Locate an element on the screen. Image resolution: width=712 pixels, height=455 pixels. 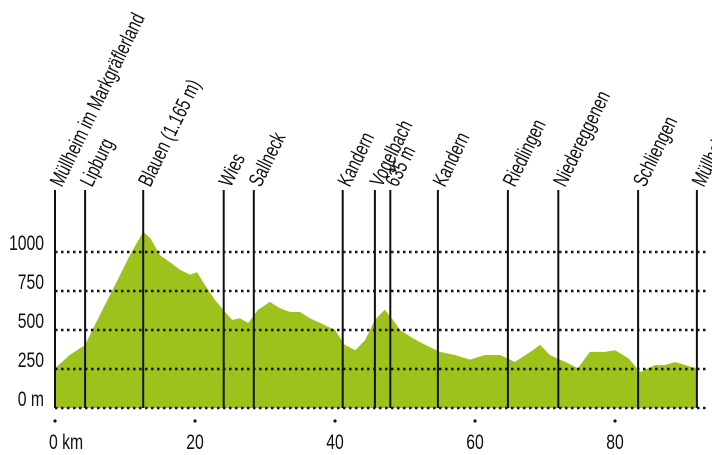
waypoint-label: Niedereggenen is located at coordinates (581, 138).